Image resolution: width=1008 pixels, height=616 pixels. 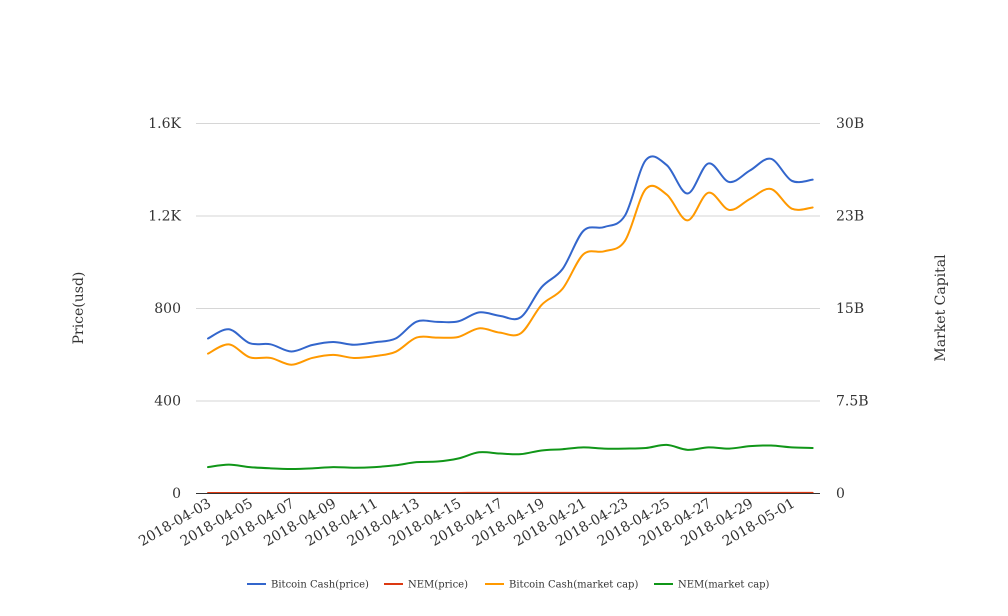 I want to click on legend-label: NEM(market cap), so click(x=724, y=585).